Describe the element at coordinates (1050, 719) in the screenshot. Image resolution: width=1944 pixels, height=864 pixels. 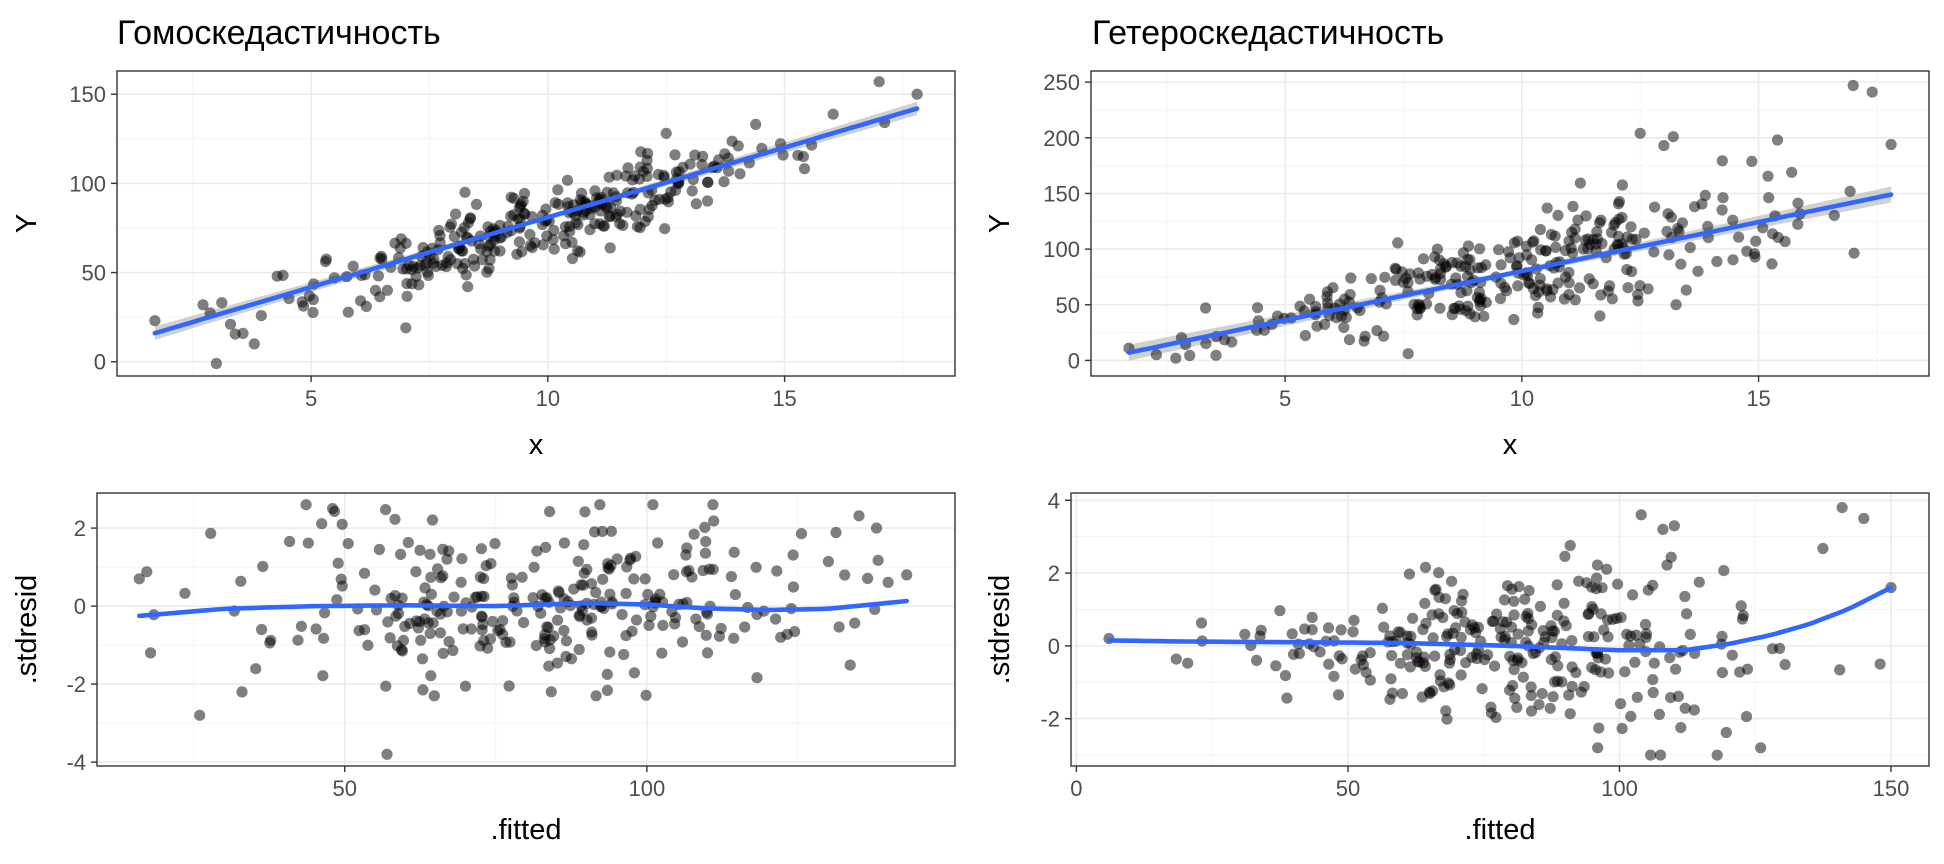
I see `y-tick-label: -2` at that location.